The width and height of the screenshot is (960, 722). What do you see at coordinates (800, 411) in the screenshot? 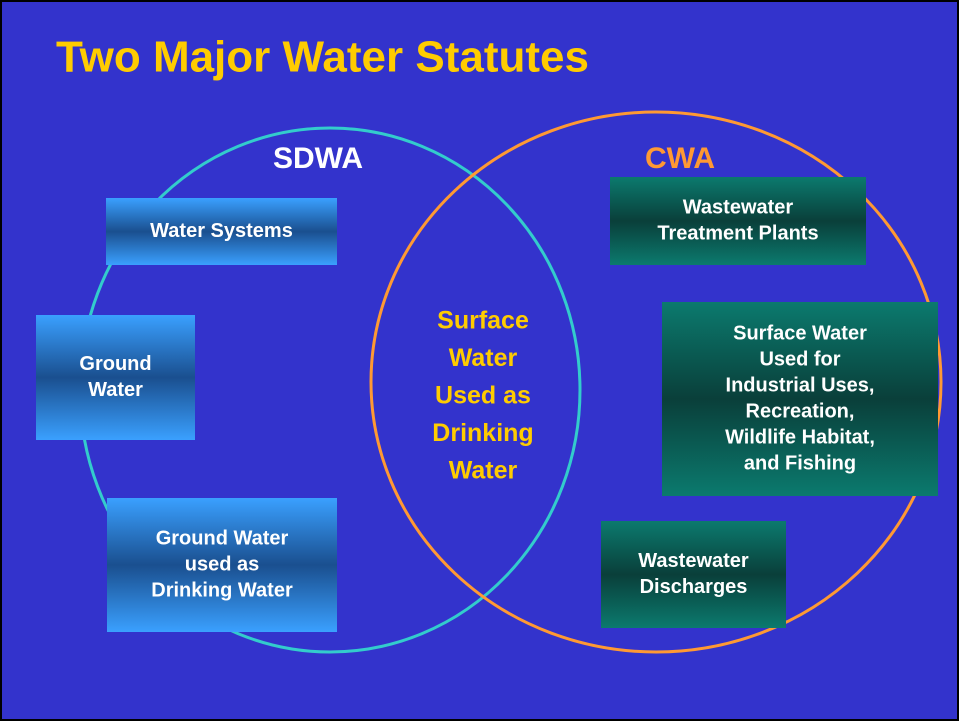
I see `box-line: Recreation,` at bounding box center [800, 411].